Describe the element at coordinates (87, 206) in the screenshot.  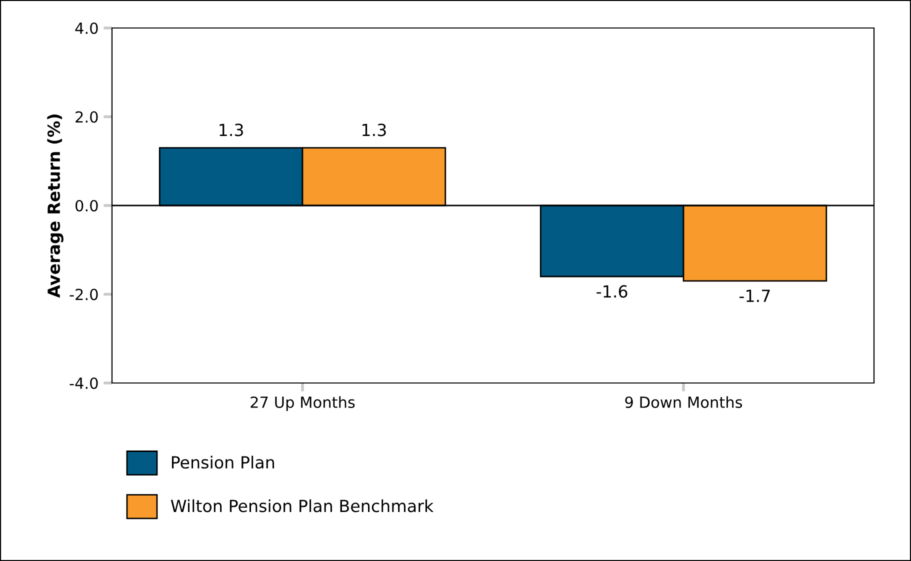
I see `y-tick-label: 0.0` at that location.